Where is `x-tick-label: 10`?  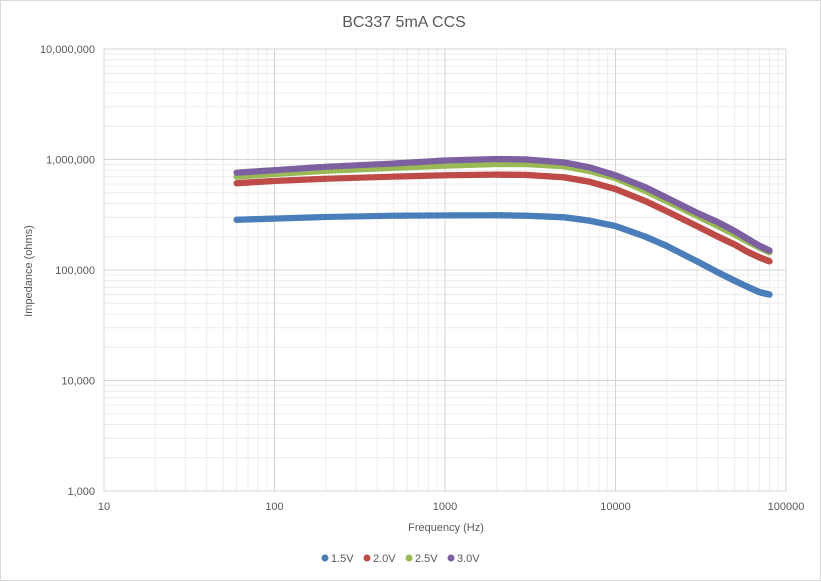 x-tick-label: 10 is located at coordinates (104, 507).